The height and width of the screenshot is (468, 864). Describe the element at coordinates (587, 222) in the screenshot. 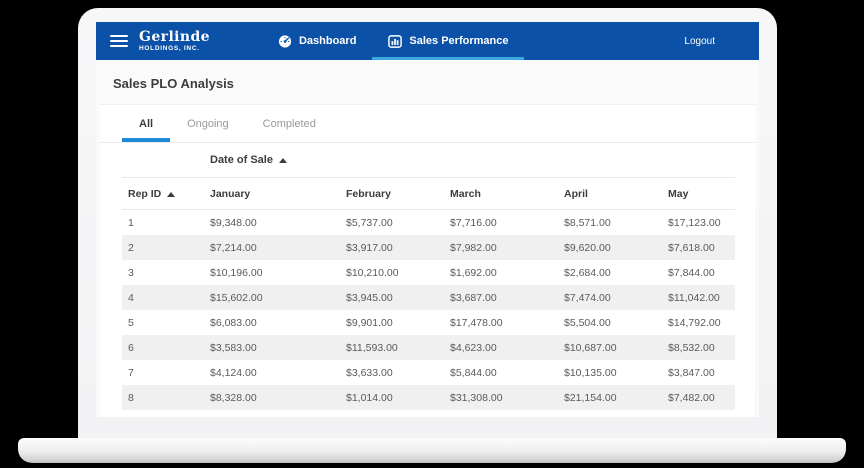

I see `amount-cell: $8,571.00` at that location.